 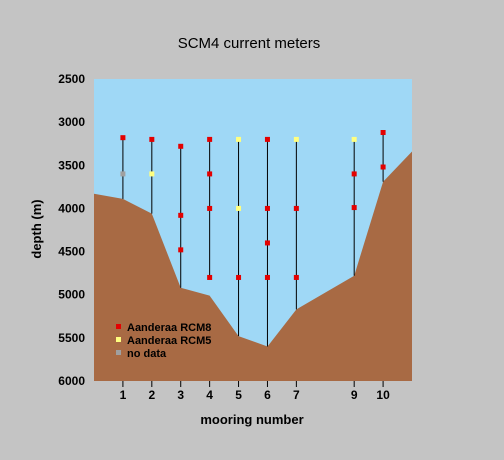 I want to click on meter-point-no-data, so click(x=123, y=174).